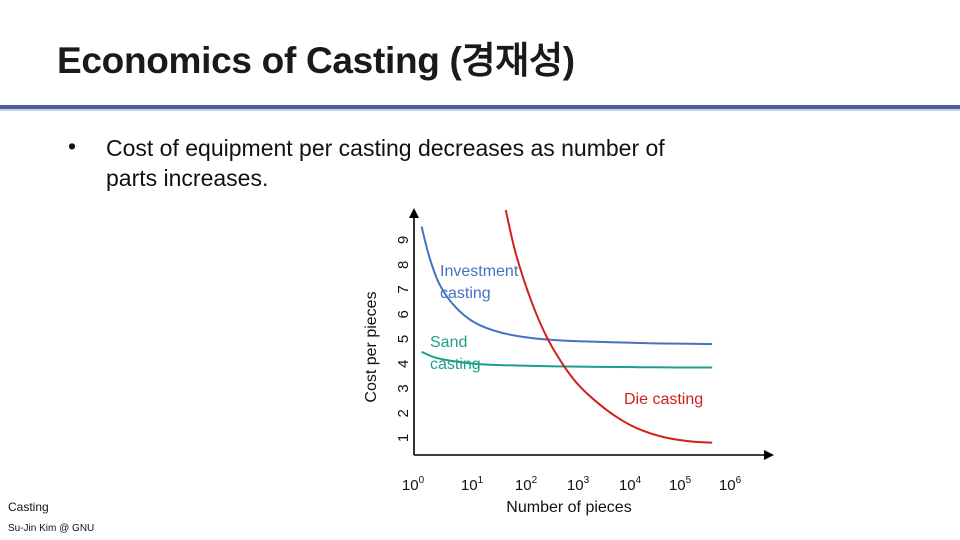 The height and width of the screenshot is (540, 960). Describe the element at coordinates (465, 293) in the screenshot. I see `series-label-0: casting` at that location.